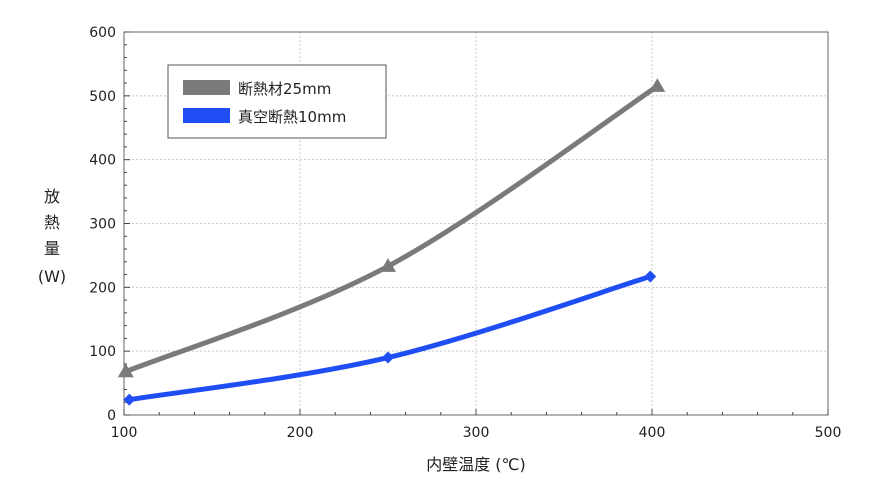 The height and width of the screenshot is (504, 896). I want to click on y-tick-label: 200, so click(102, 288).